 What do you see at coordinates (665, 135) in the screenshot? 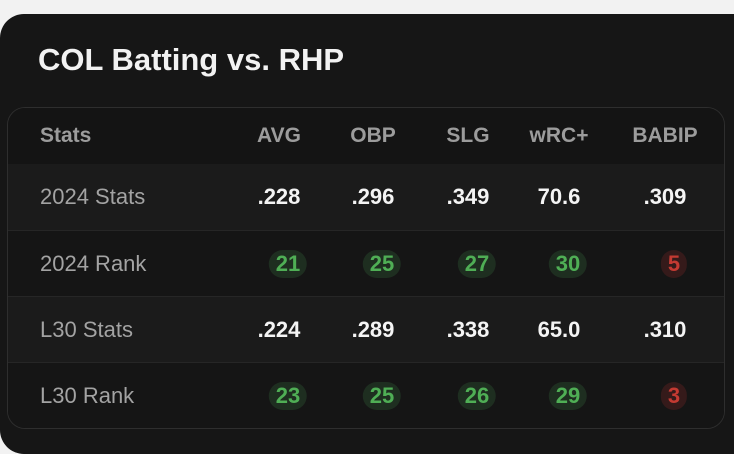
I see `column-header: BABIP` at bounding box center [665, 135].